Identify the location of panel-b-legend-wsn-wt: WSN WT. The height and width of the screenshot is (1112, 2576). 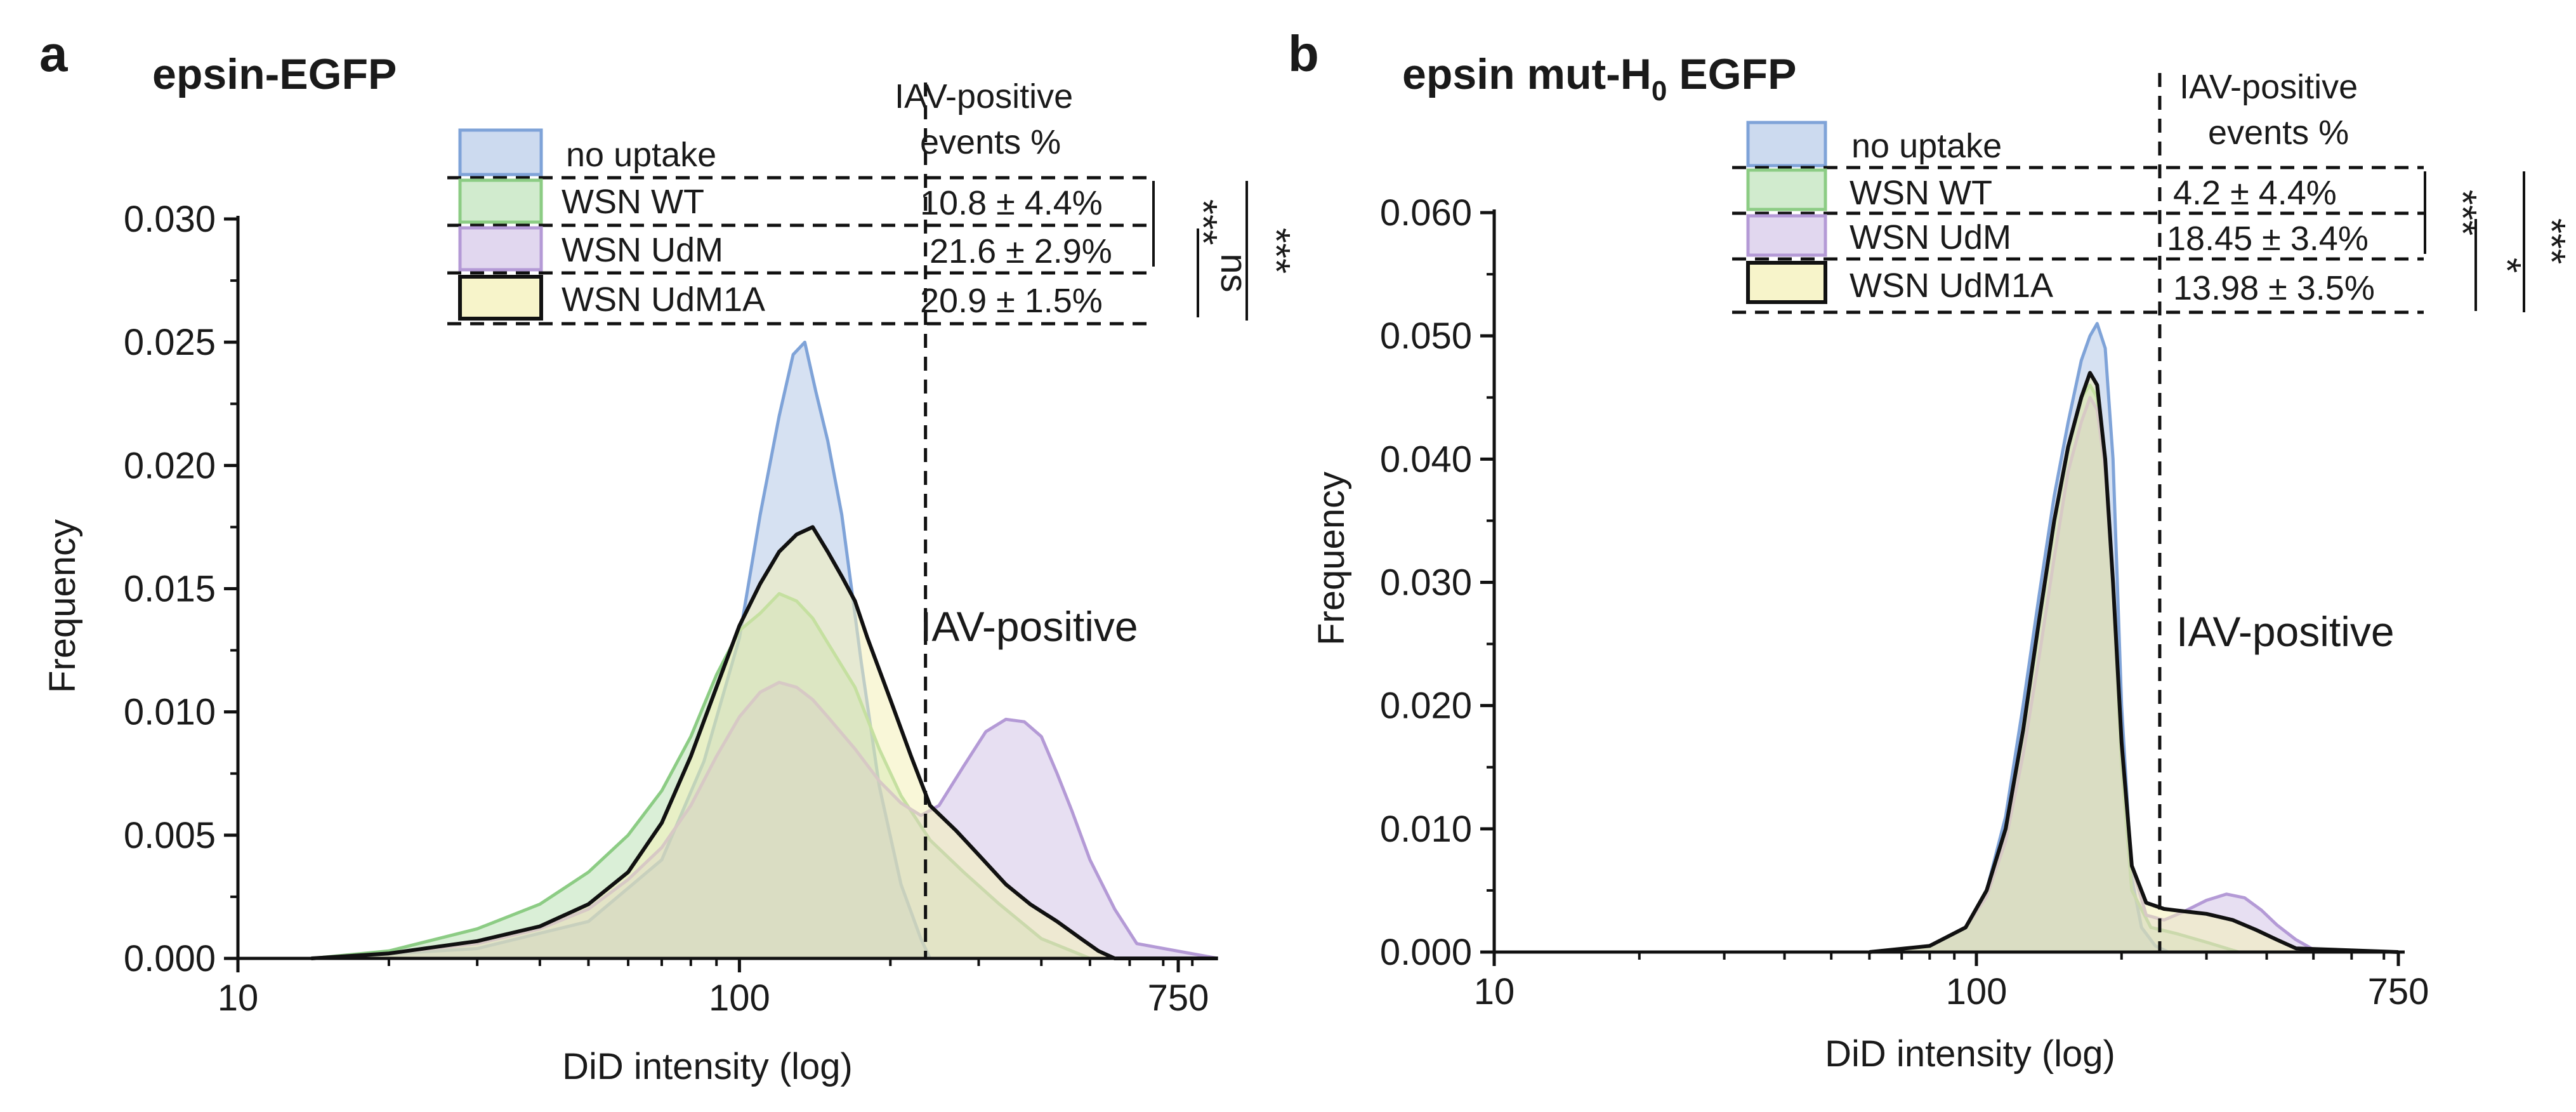
(1921, 193).